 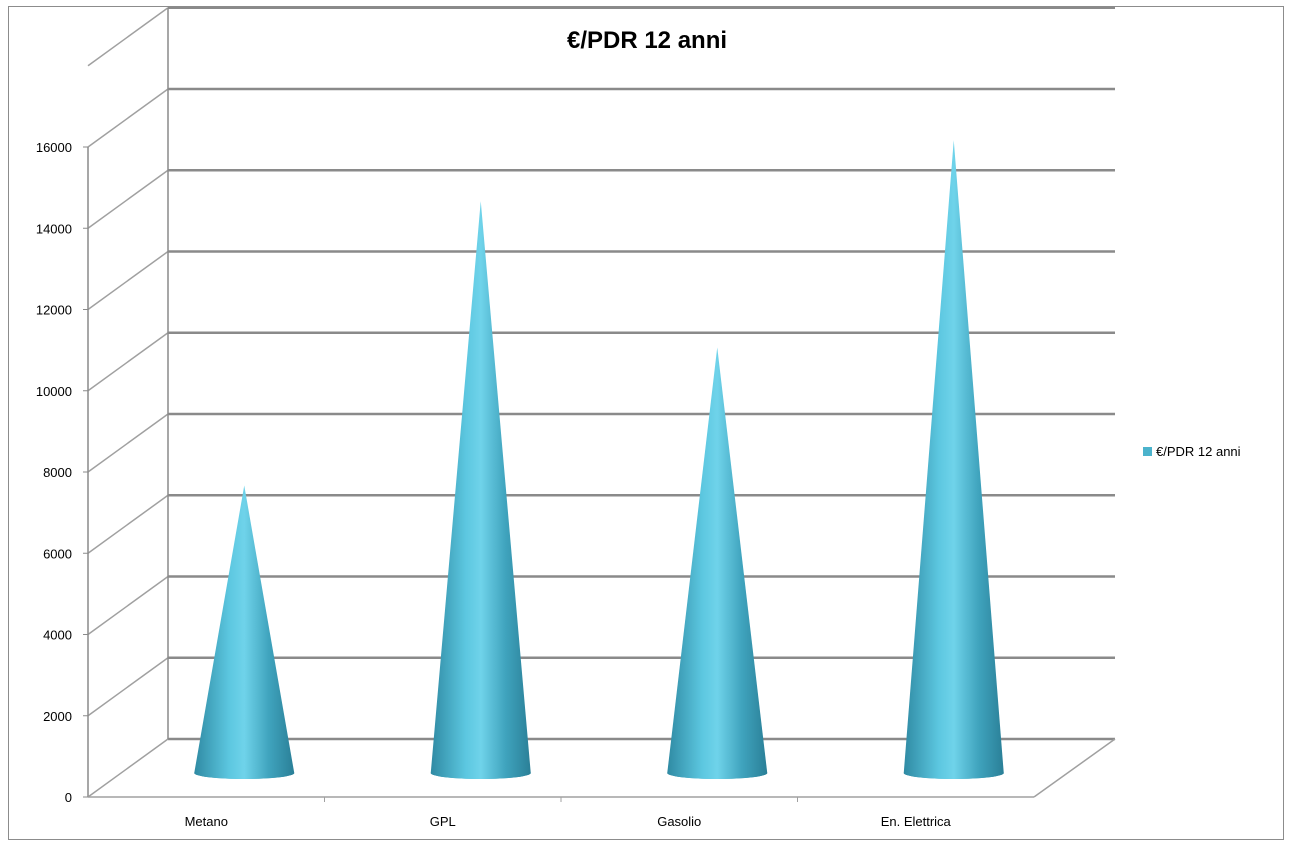 I want to click on y-tick-label: 0, so click(x=68, y=797).